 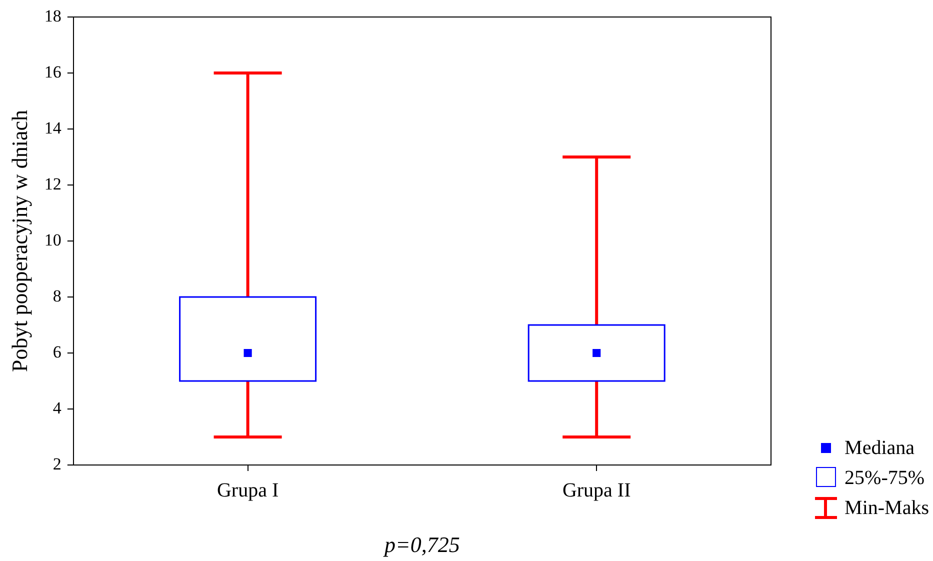 I want to click on y-tick-label: 16, so click(x=53, y=72).